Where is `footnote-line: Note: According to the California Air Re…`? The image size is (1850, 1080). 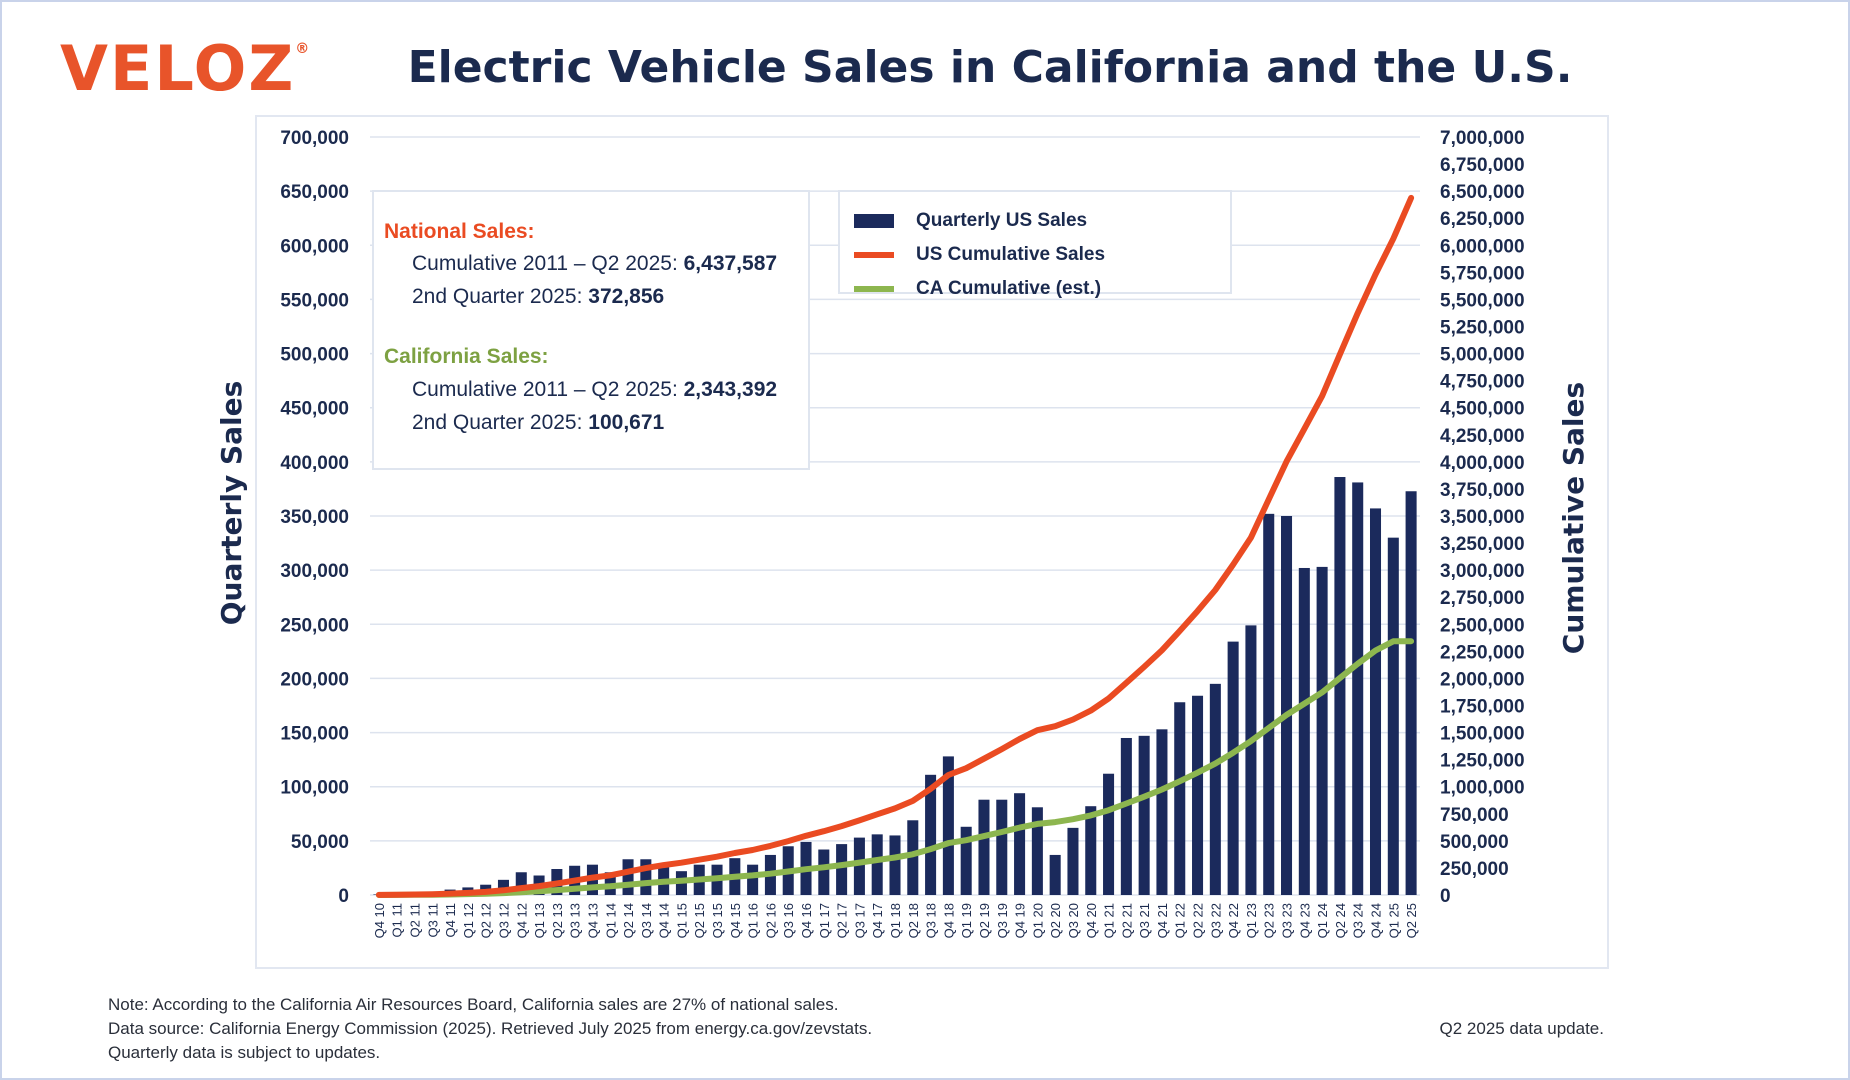
footnote-line: Note: According to the California Air Re… is located at coordinates (473, 1004).